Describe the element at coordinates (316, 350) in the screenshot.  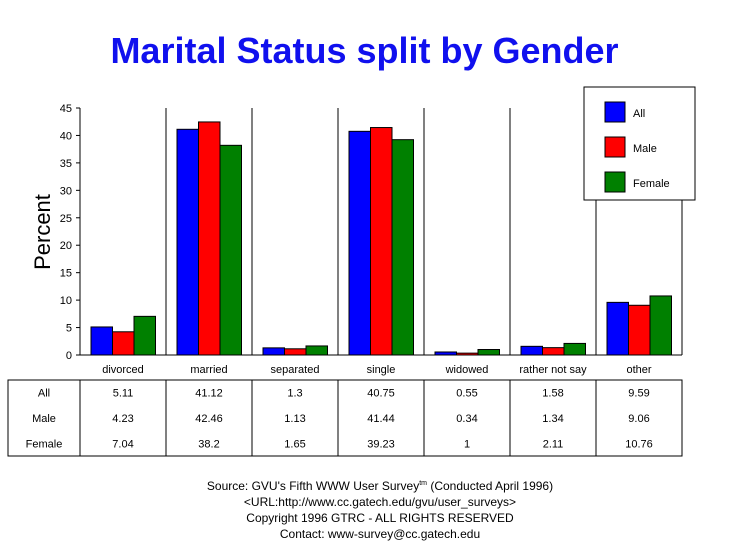
I see `bar-female-separated` at that location.